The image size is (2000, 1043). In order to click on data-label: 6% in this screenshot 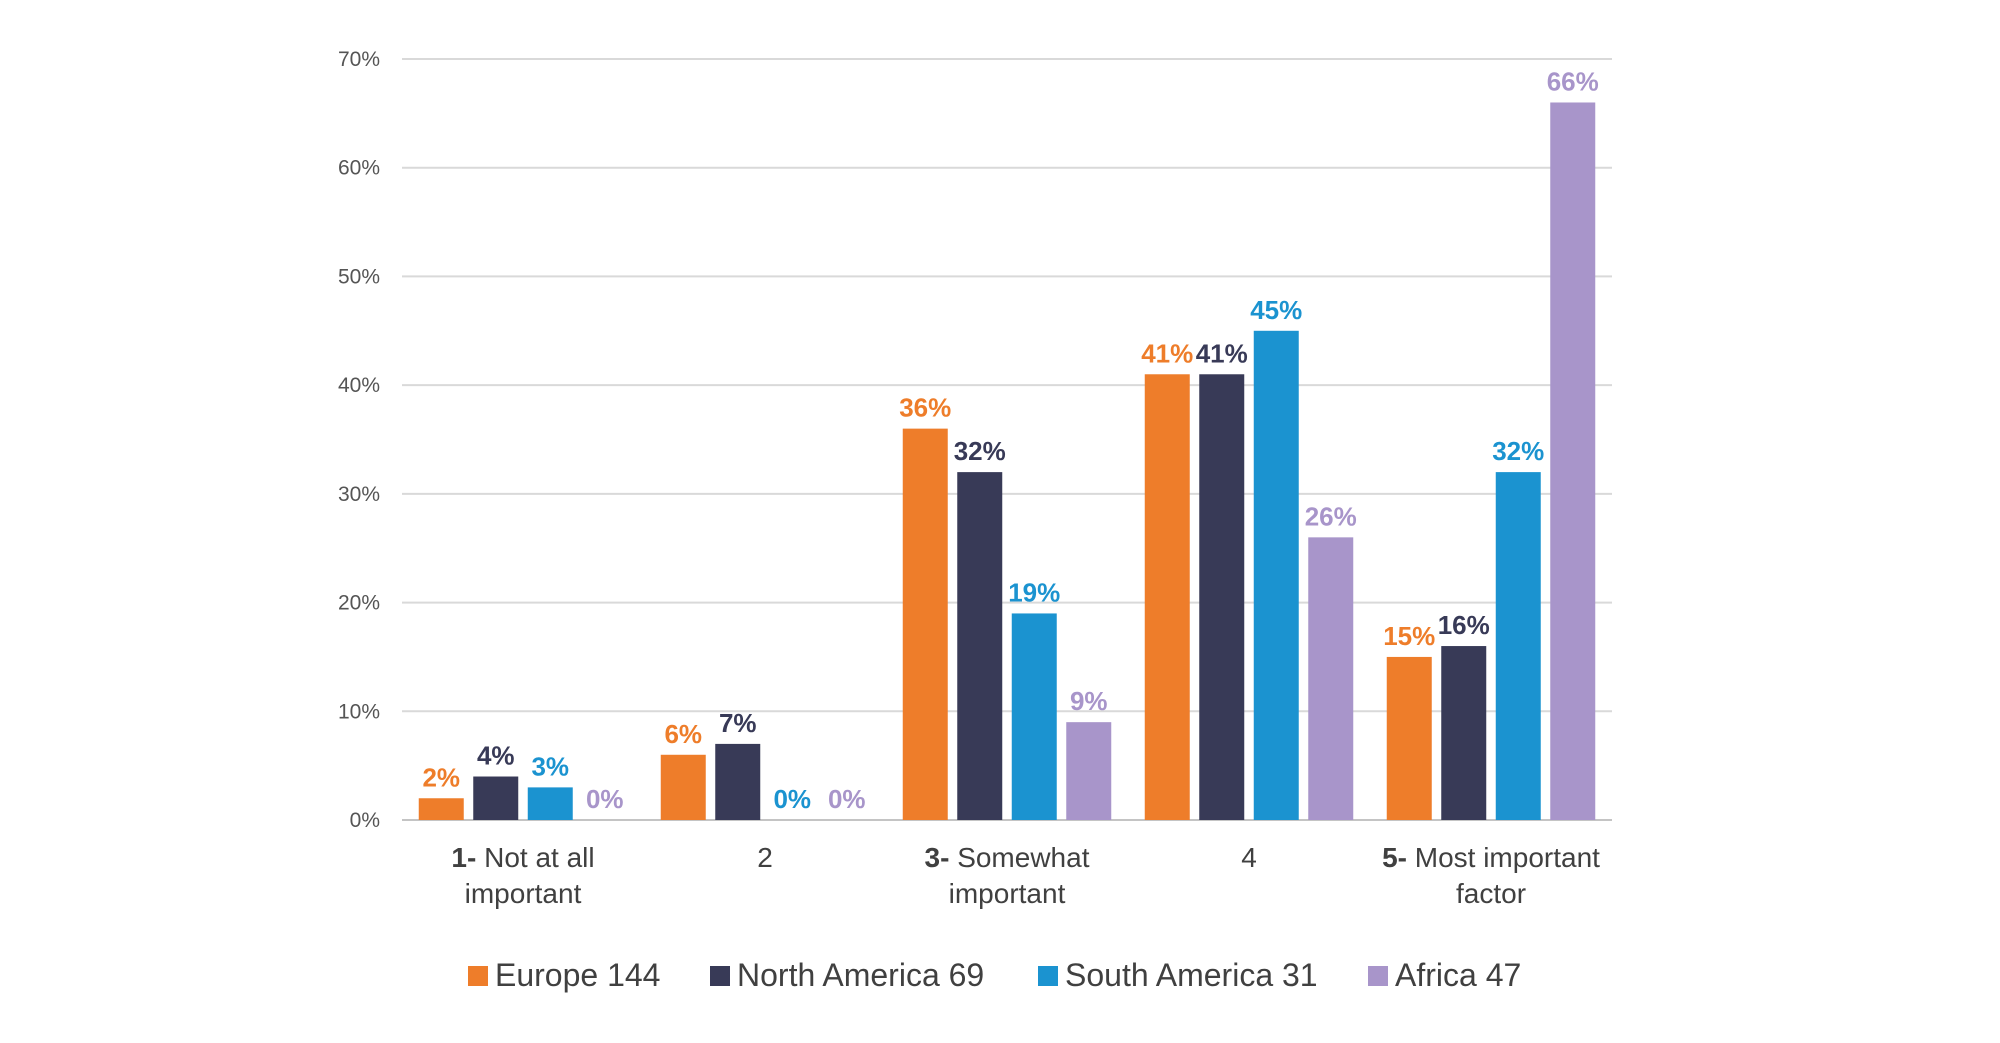, I will do `click(683, 734)`.